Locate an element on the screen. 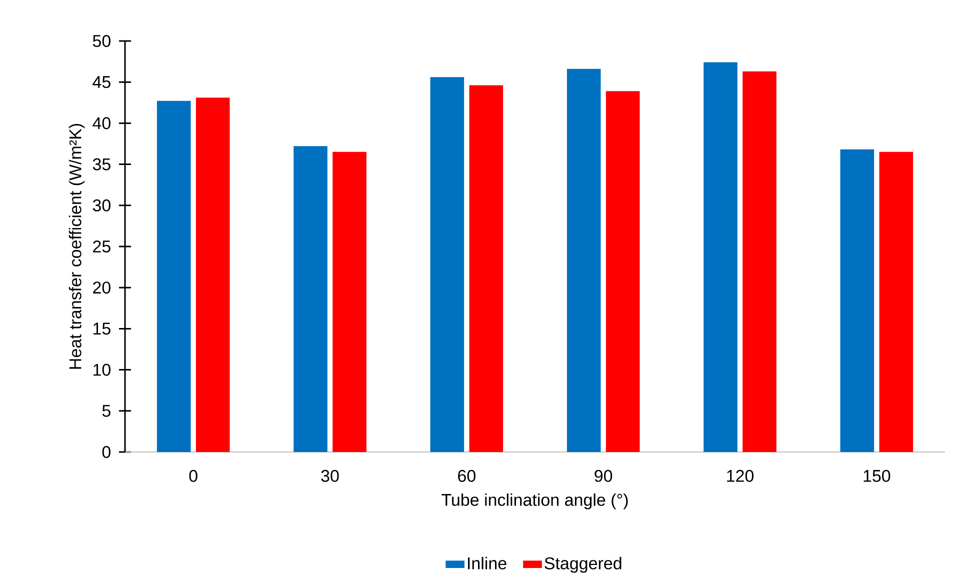  y-tick-label: 0 is located at coordinates (106, 452).